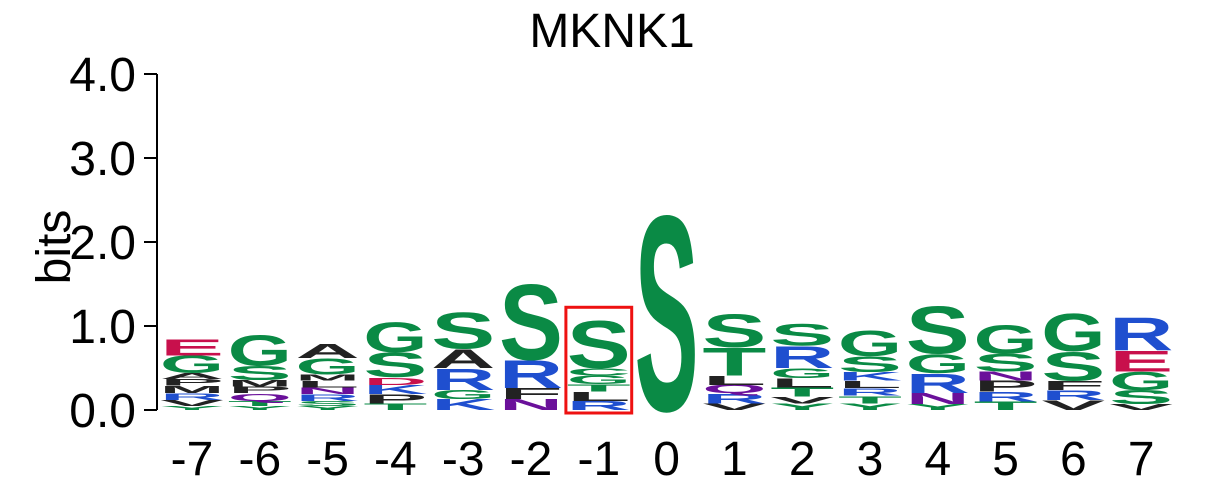  Describe the element at coordinates (102, 327) in the screenshot. I see `y-tick-label: 1.0` at that location.